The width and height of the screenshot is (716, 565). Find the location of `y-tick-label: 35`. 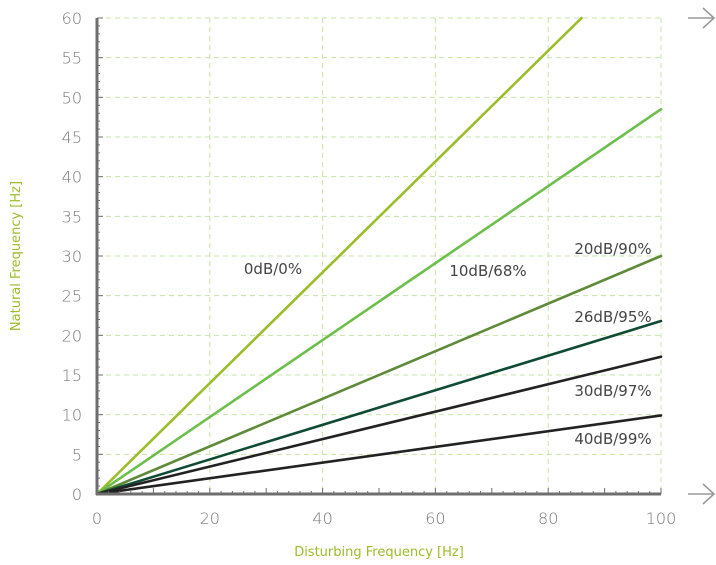

y-tick-label: 35 is located at coordinates (72, 216).